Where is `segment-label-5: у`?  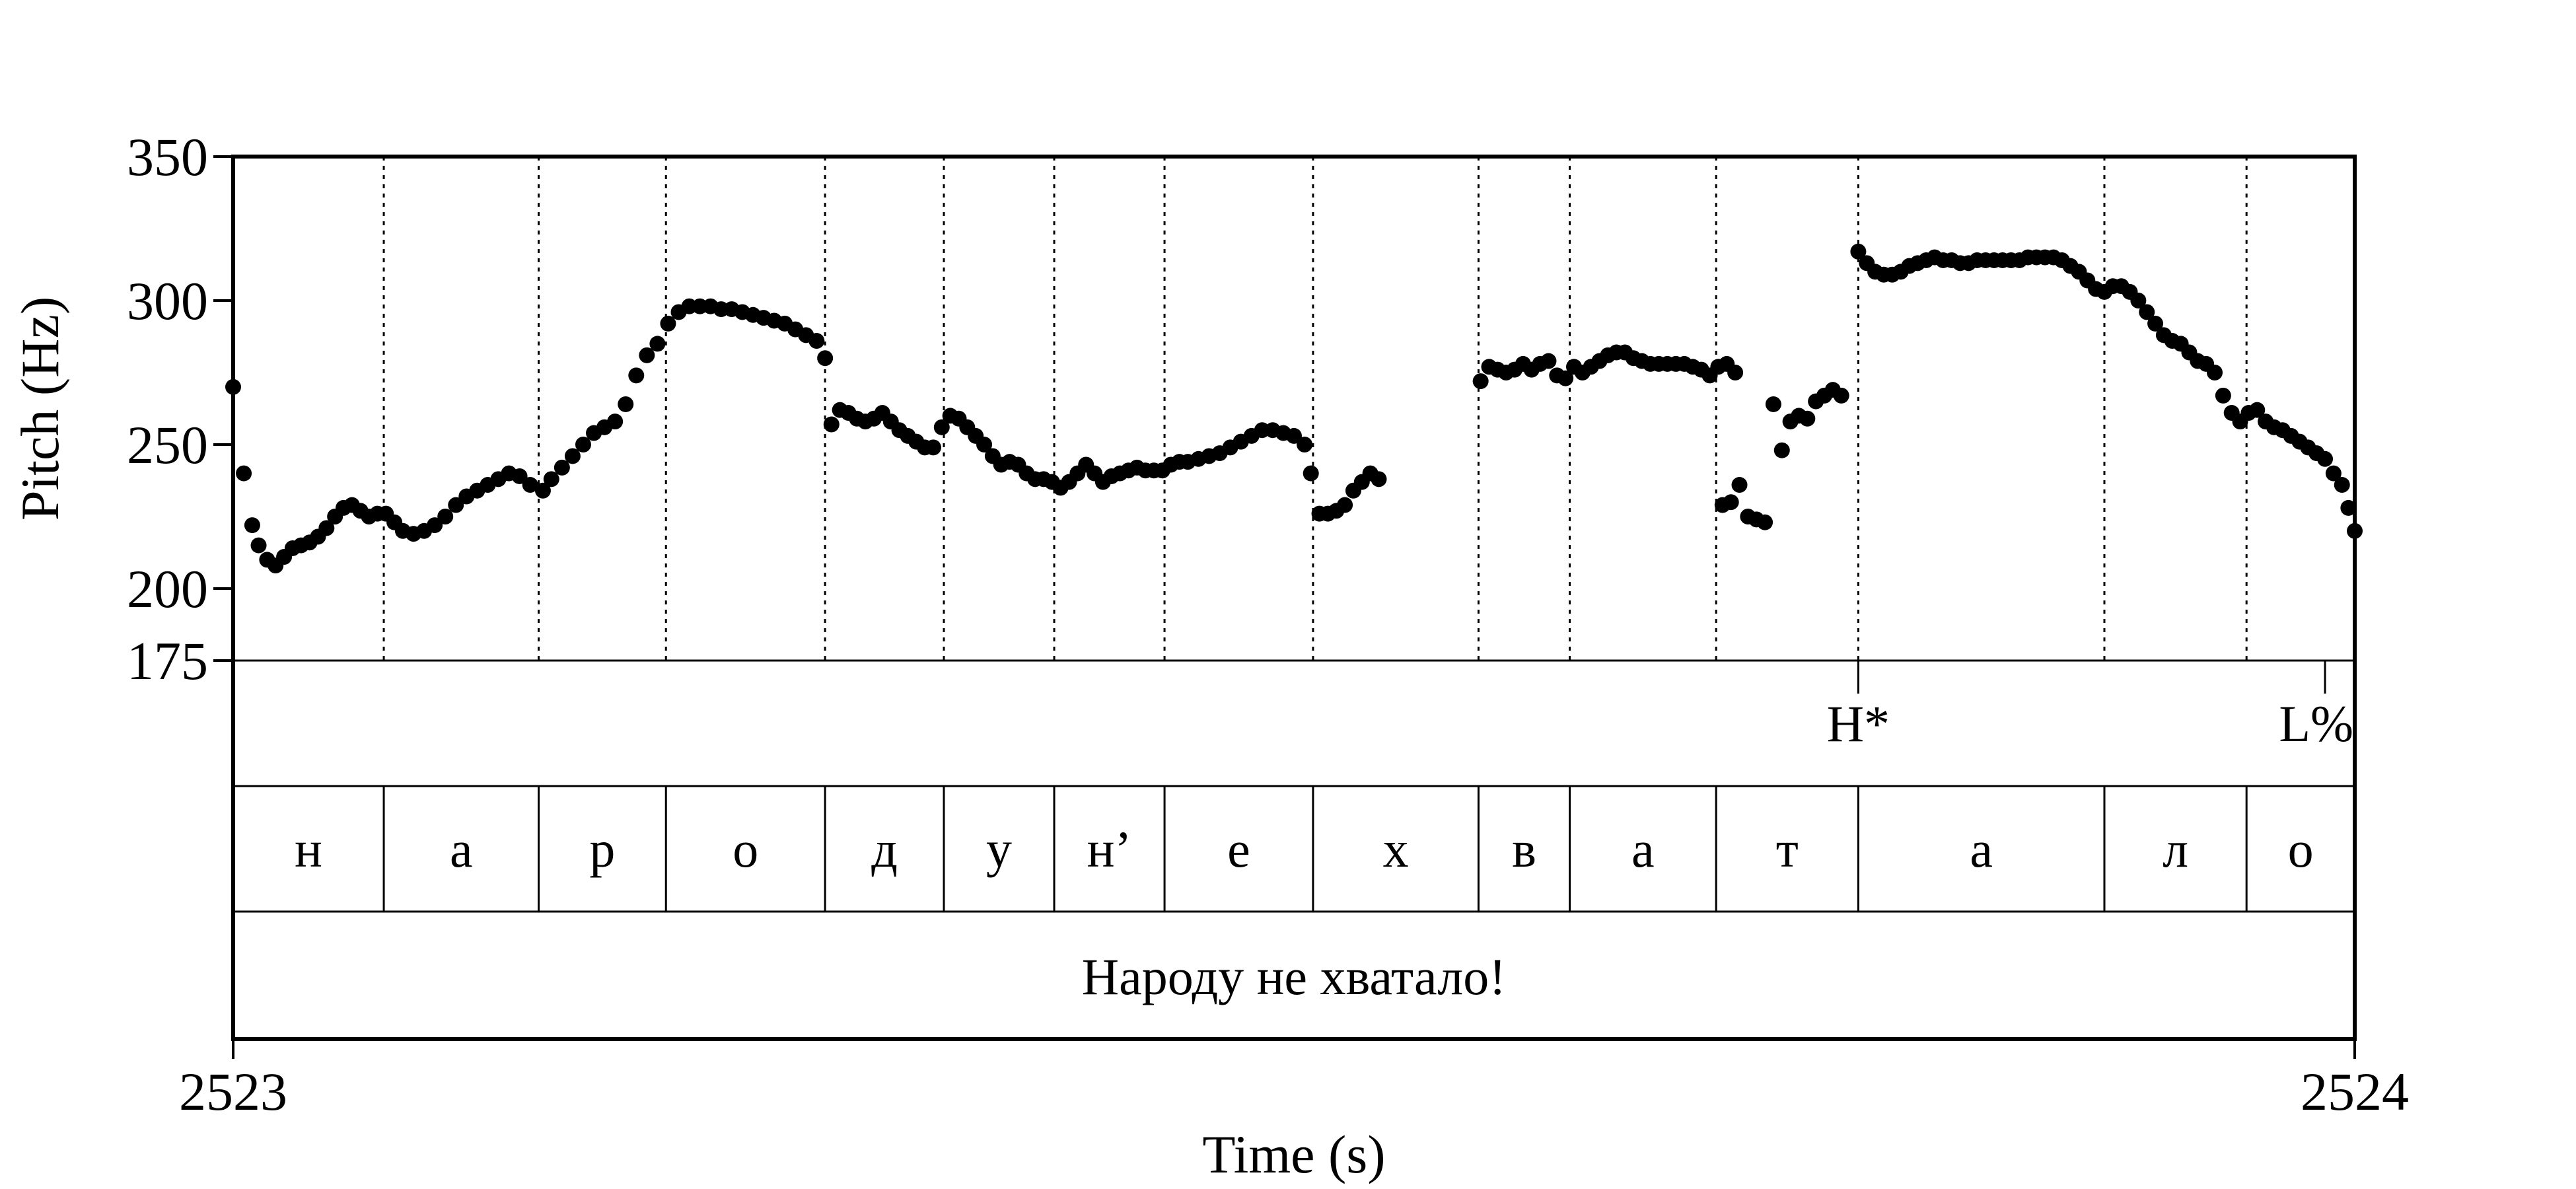
segment-label-5: у is located at coordinates (999, 849).